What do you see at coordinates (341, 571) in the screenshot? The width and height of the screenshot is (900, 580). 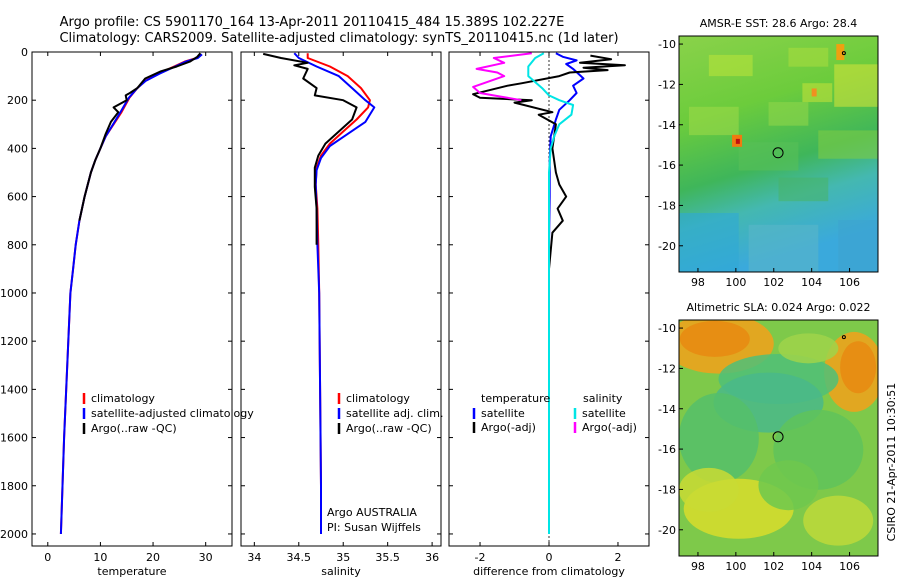 I see `x-axis-label: salinity` at bounding box center [341, 571].